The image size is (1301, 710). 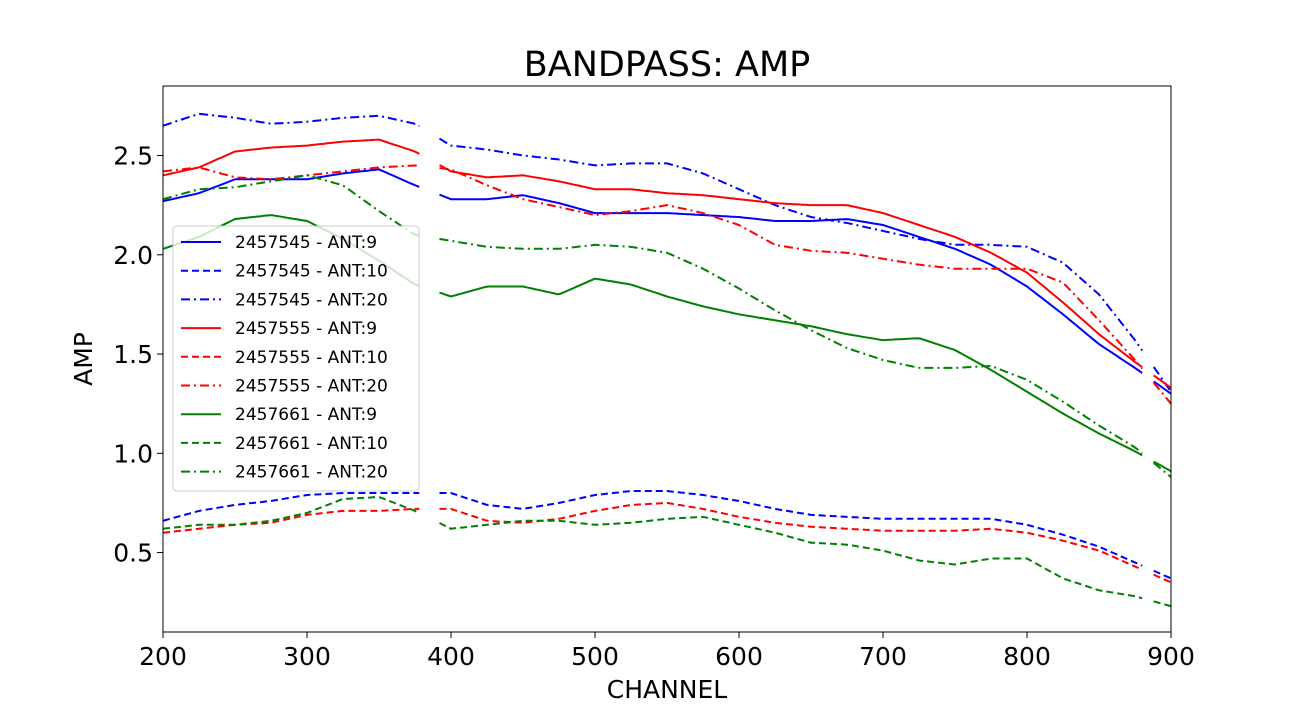 I want to click on y-axis: 0.5 1.0 1.5 2.0 2.5, so click(x=138, y=354).